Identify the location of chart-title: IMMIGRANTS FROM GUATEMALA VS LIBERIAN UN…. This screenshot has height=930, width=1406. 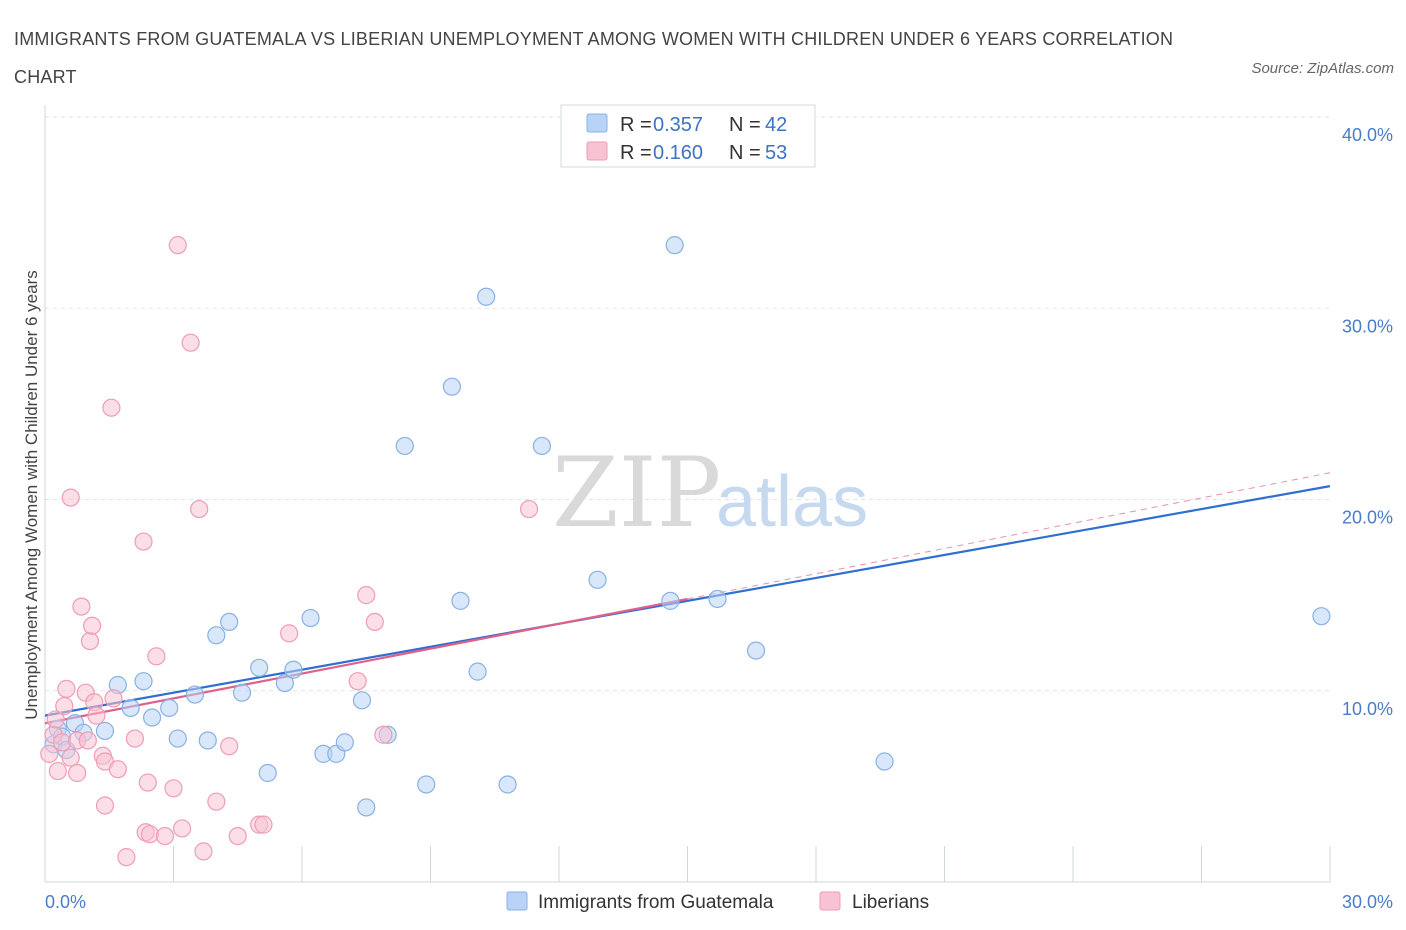
(594, 58).